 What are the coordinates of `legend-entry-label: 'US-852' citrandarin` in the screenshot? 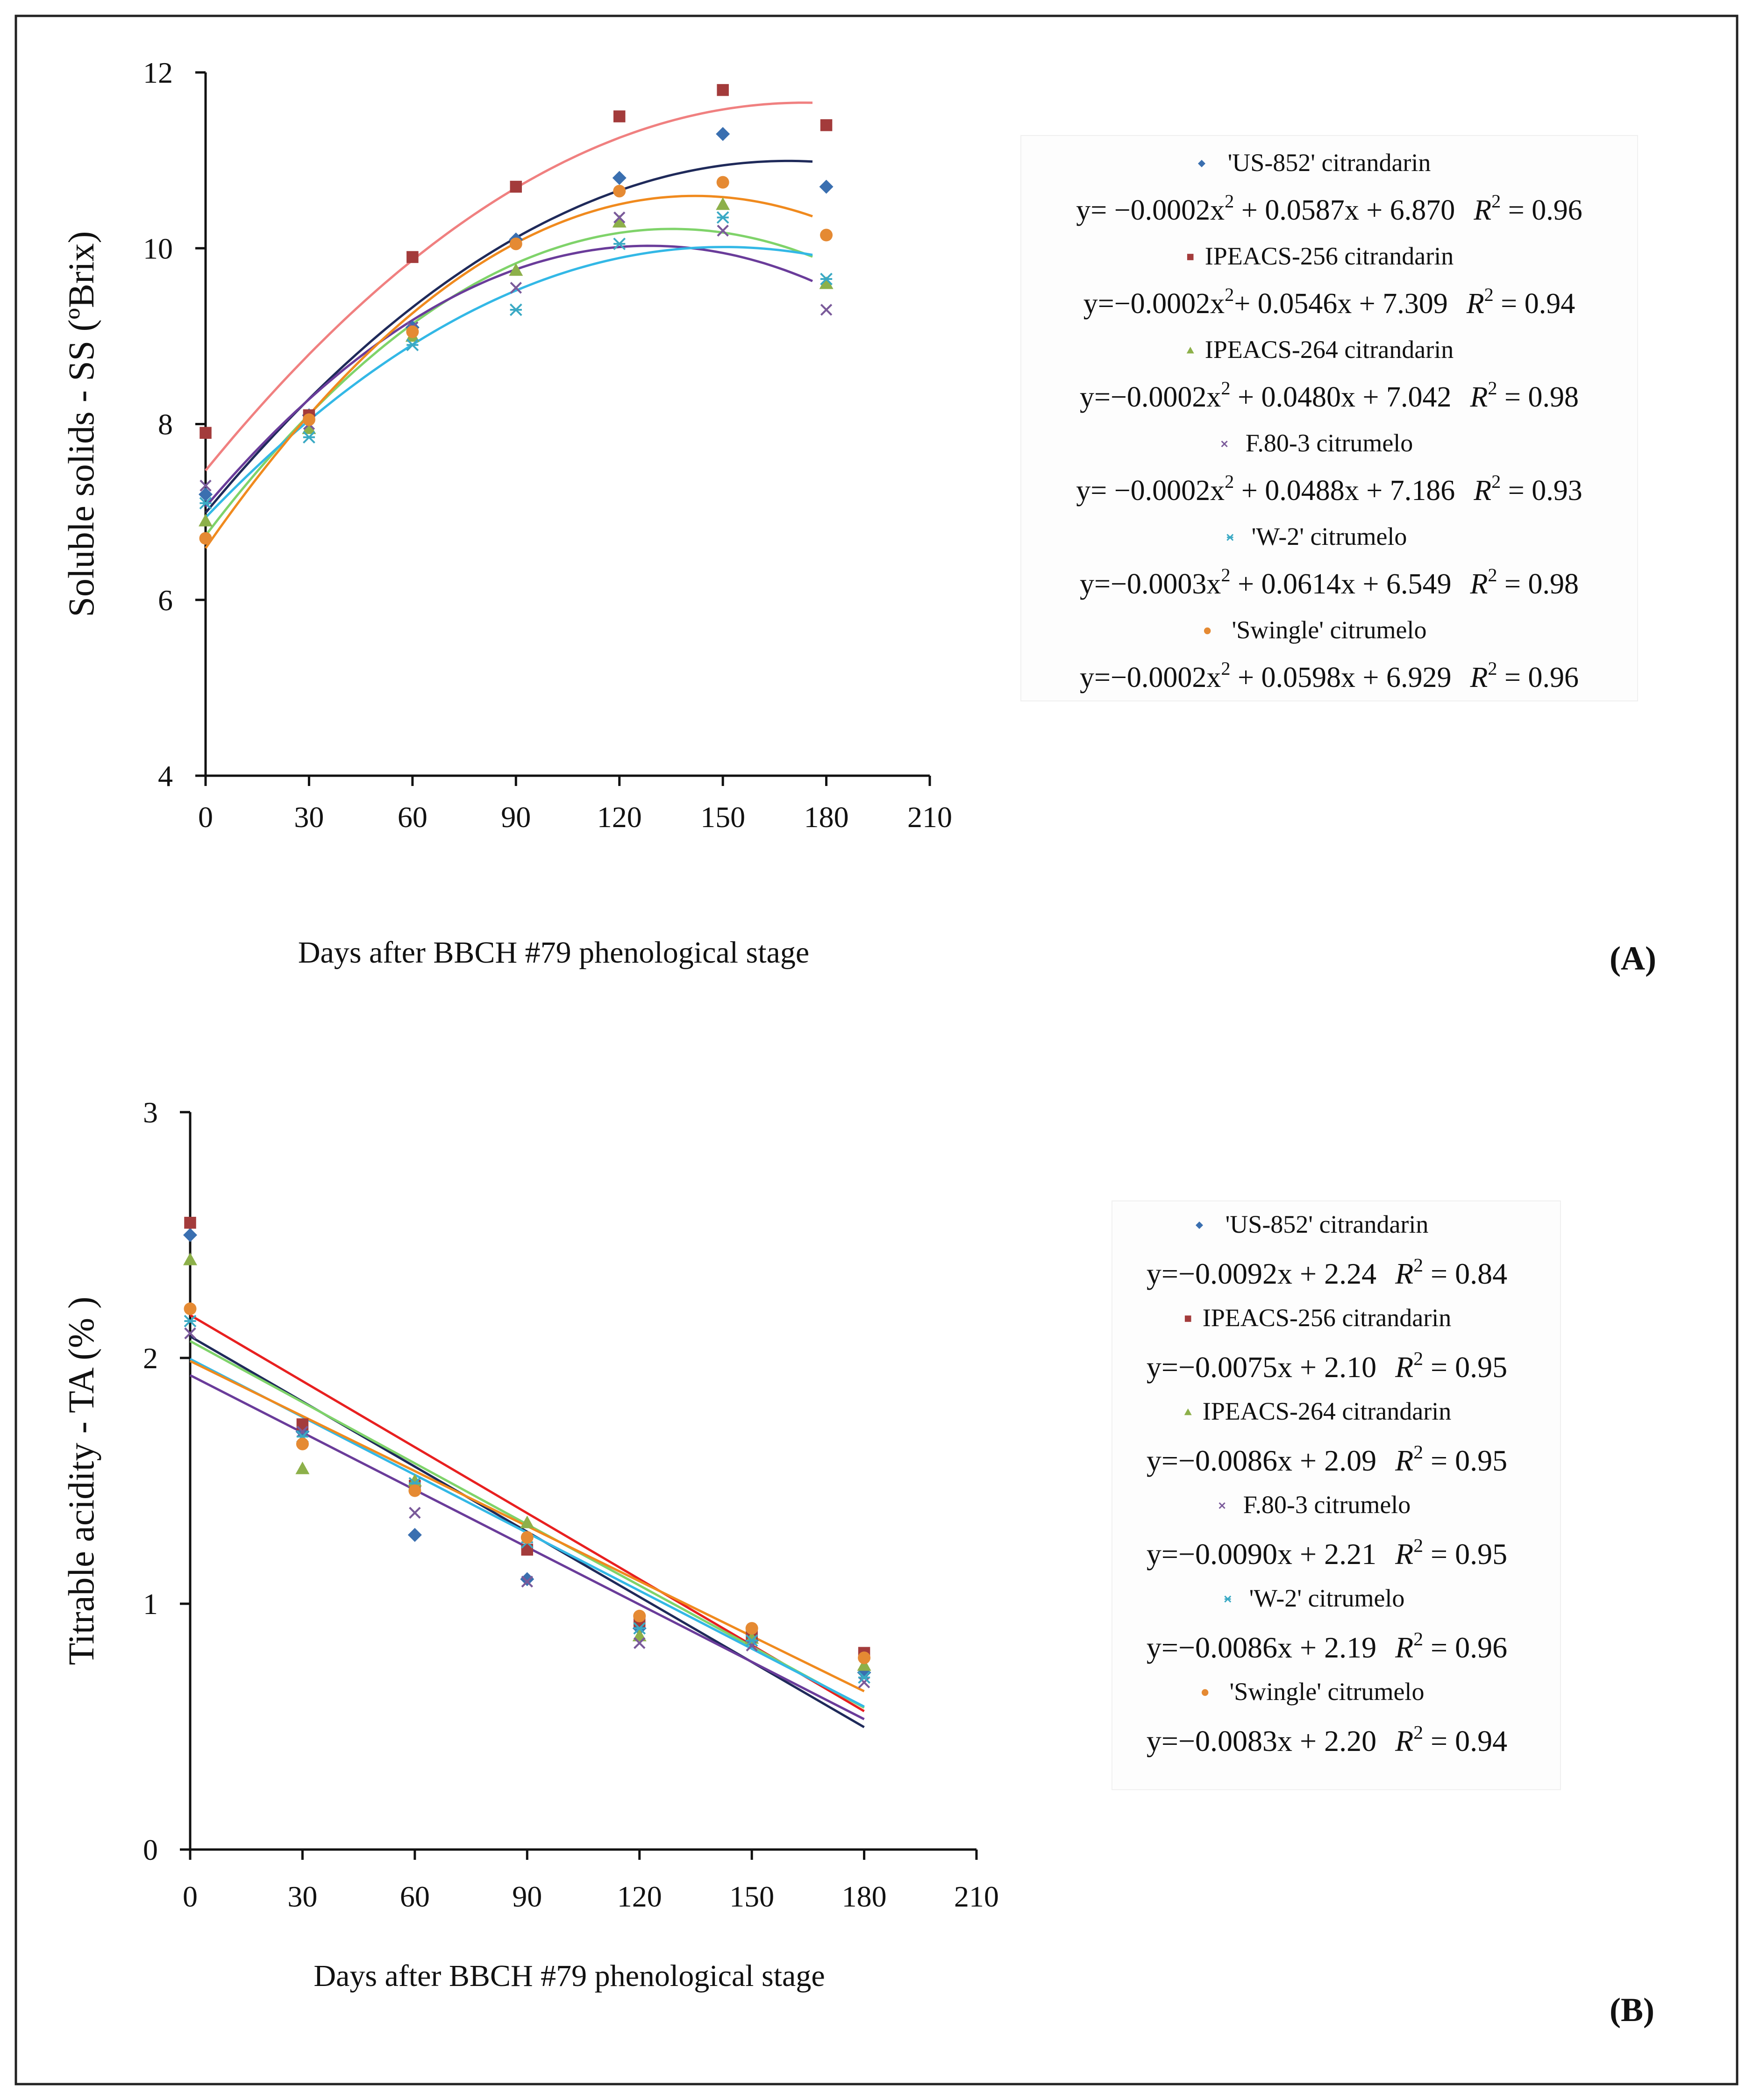 It's located at (1329, 163).